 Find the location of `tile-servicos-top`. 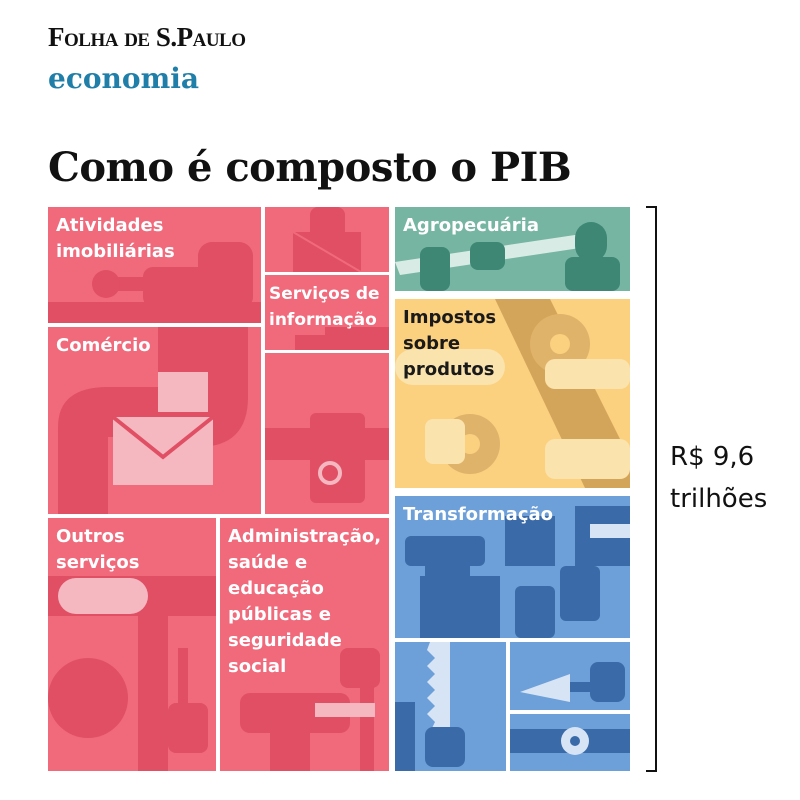

tile-servicos-top is located at coordinates (327, 239).